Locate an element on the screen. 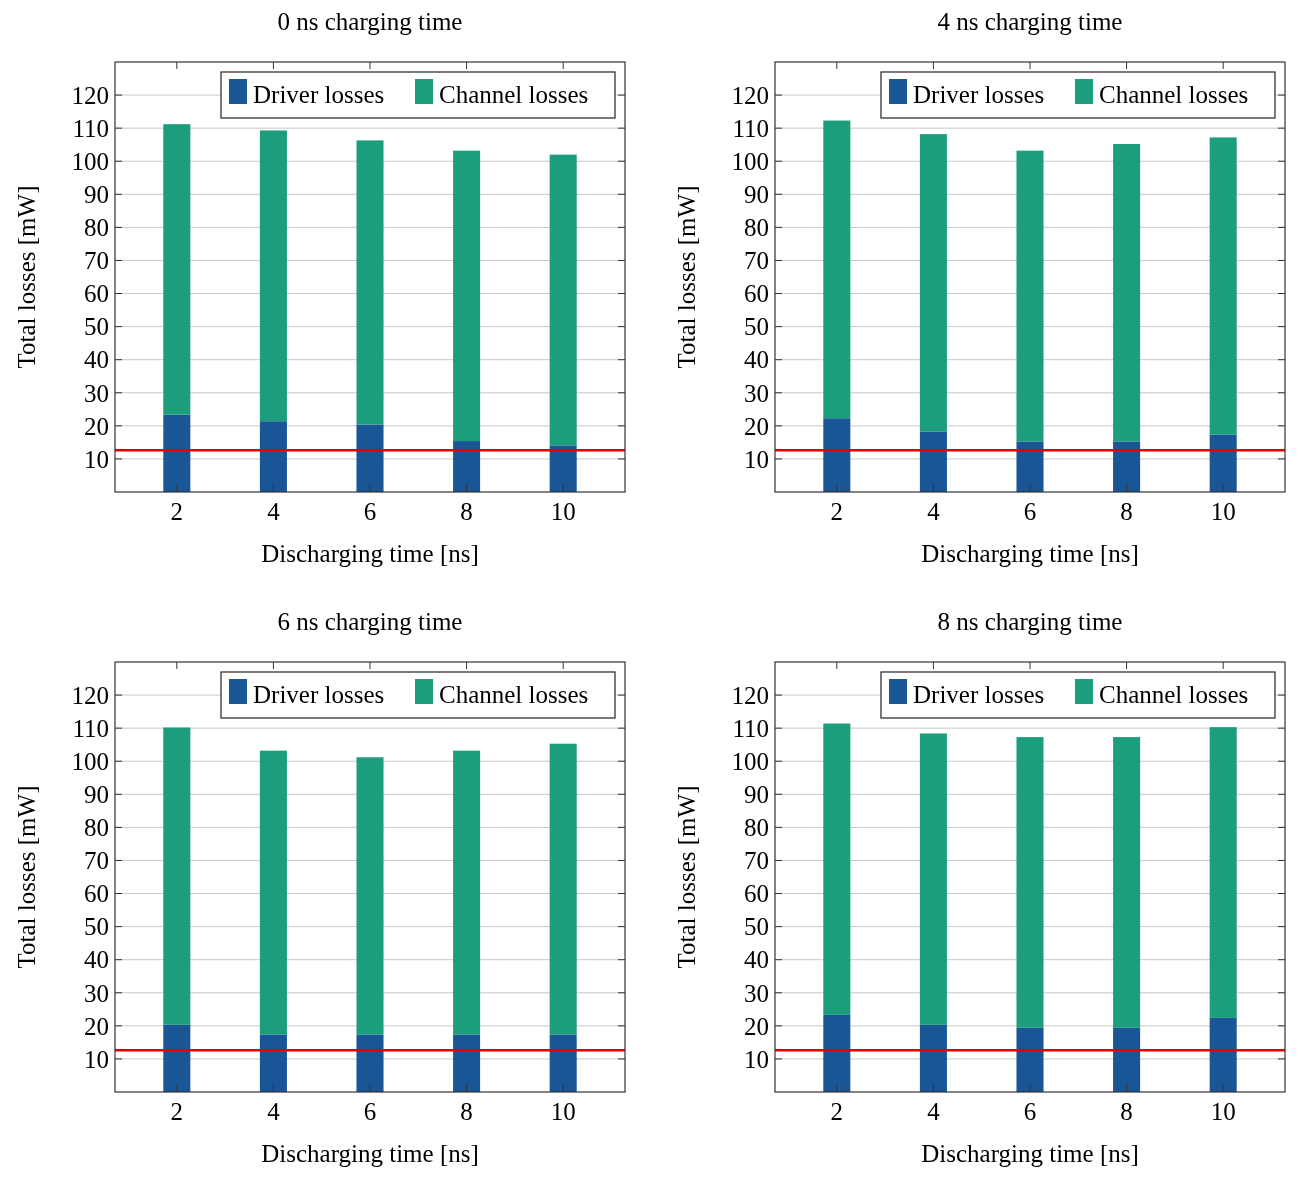  chart-title: 0 ns charging time is located at coordinates (370, 21).